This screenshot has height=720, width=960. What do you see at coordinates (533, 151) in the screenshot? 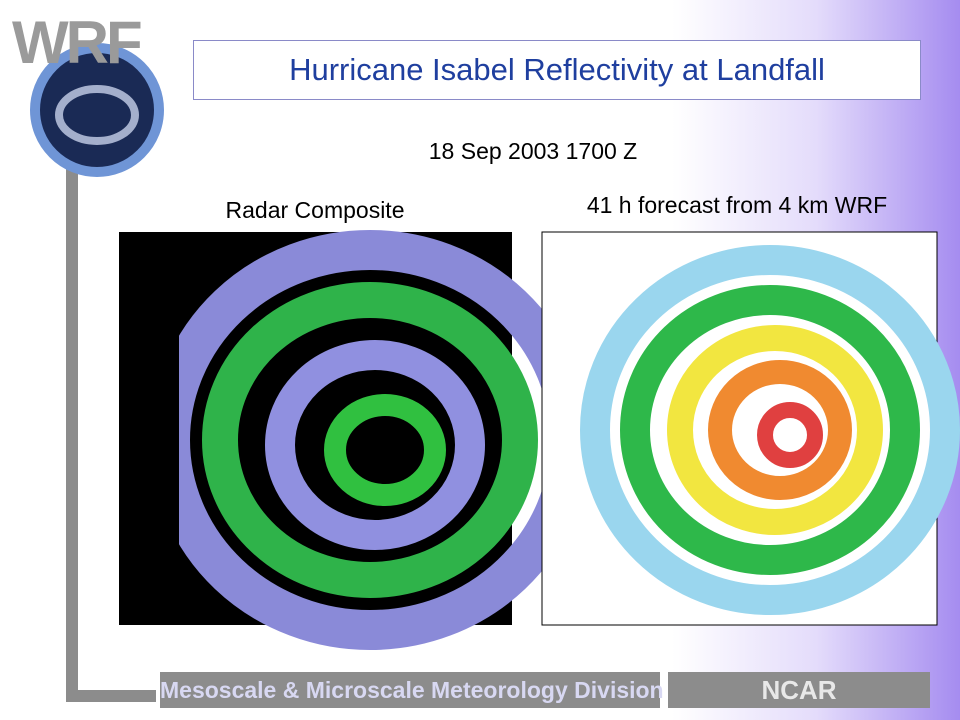
I see `date: 18 Sep 2003 1700 Z` at bounding box center [533, 151].